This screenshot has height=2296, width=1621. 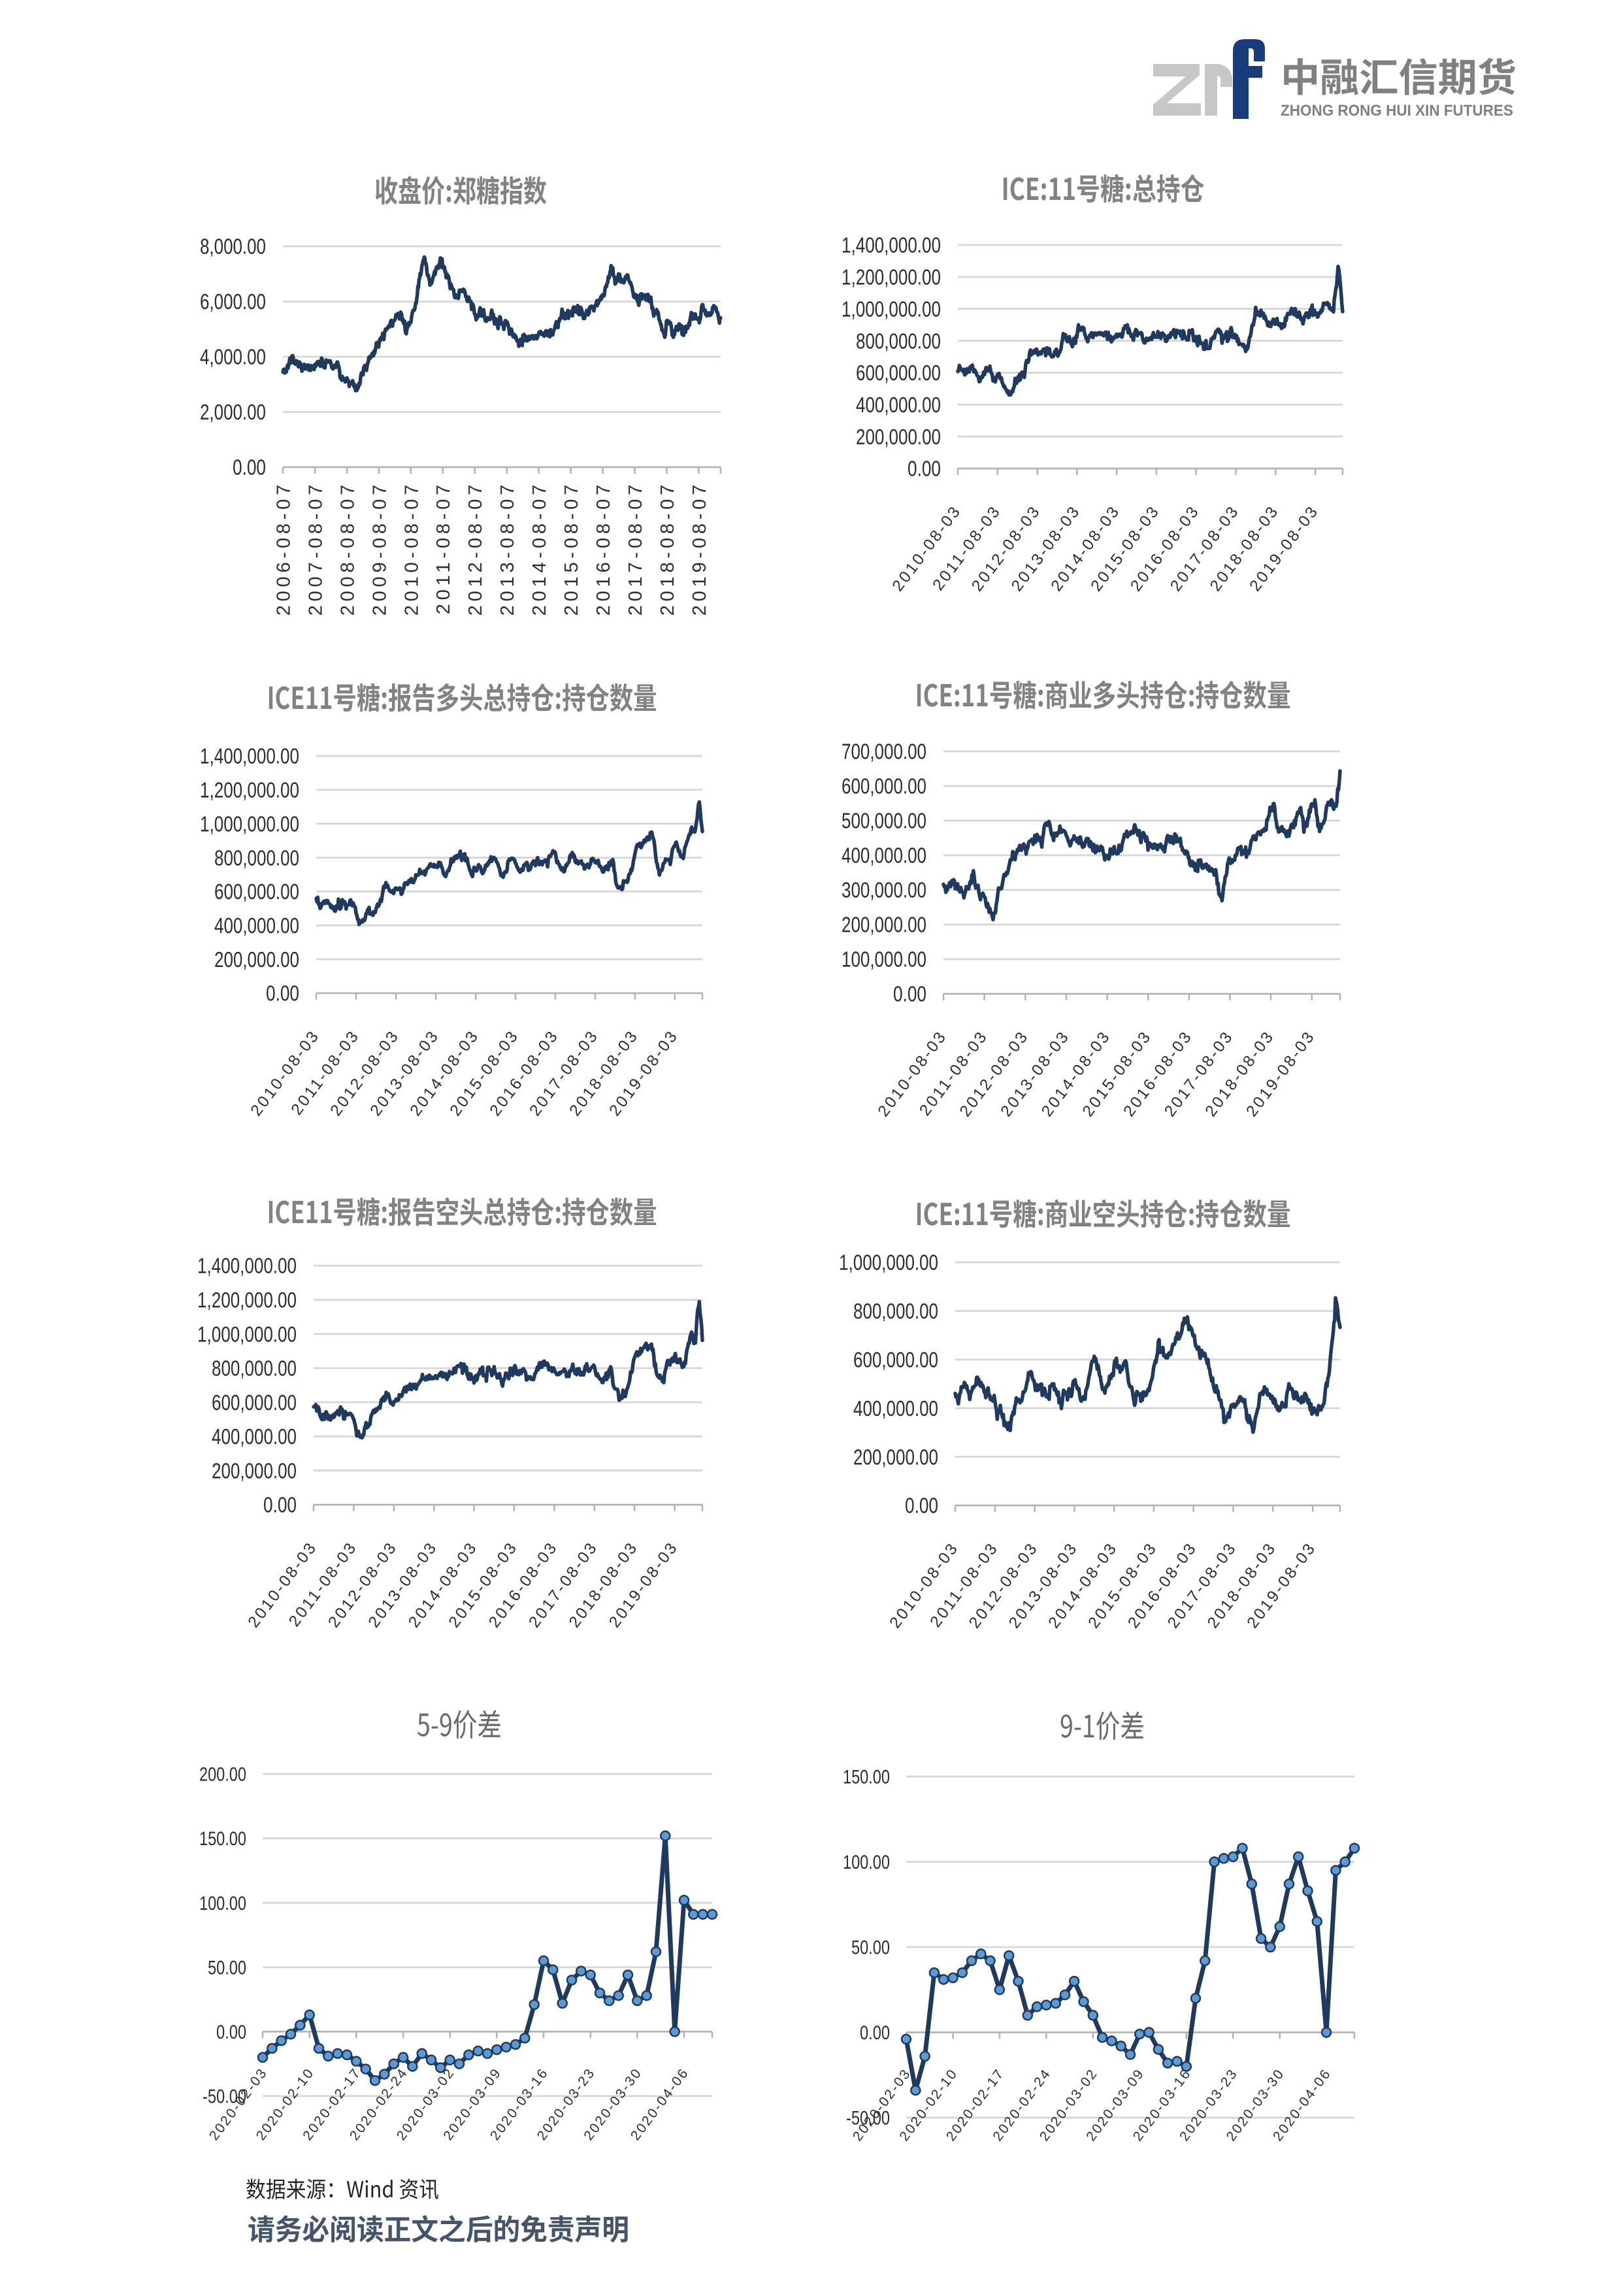 I want to click on svg-text: 2015-08-07, so click(x=571, y=548).